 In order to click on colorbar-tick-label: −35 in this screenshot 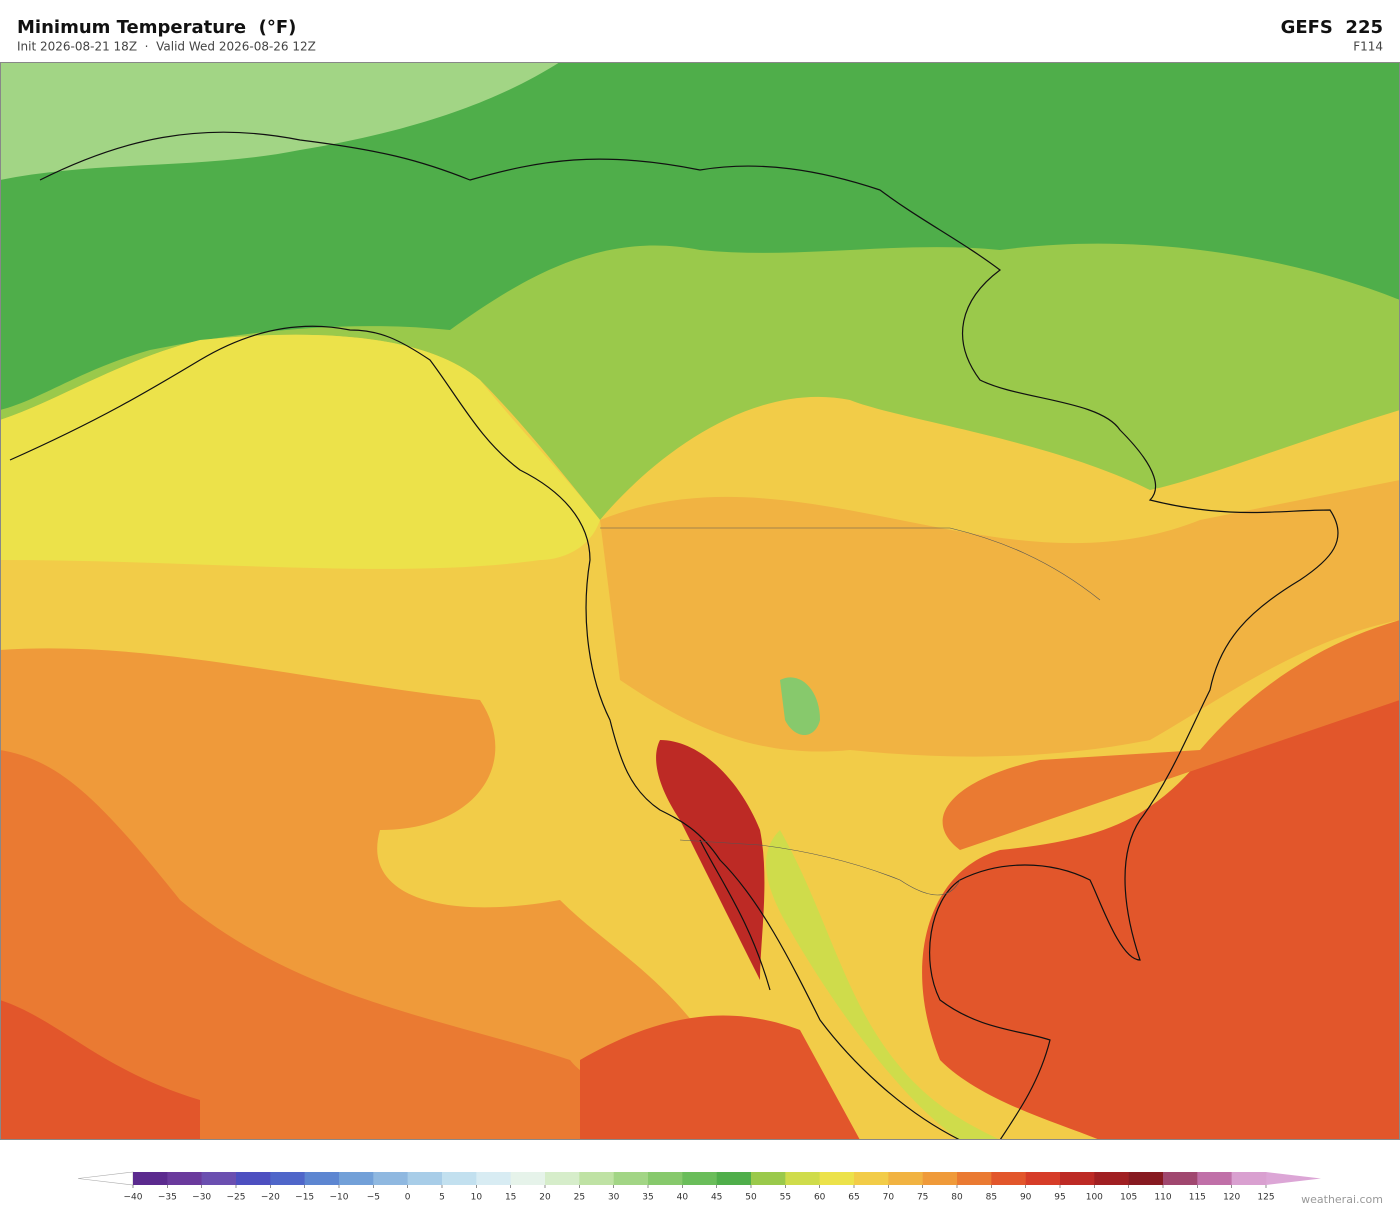, I will do `click(167, 1198)`.